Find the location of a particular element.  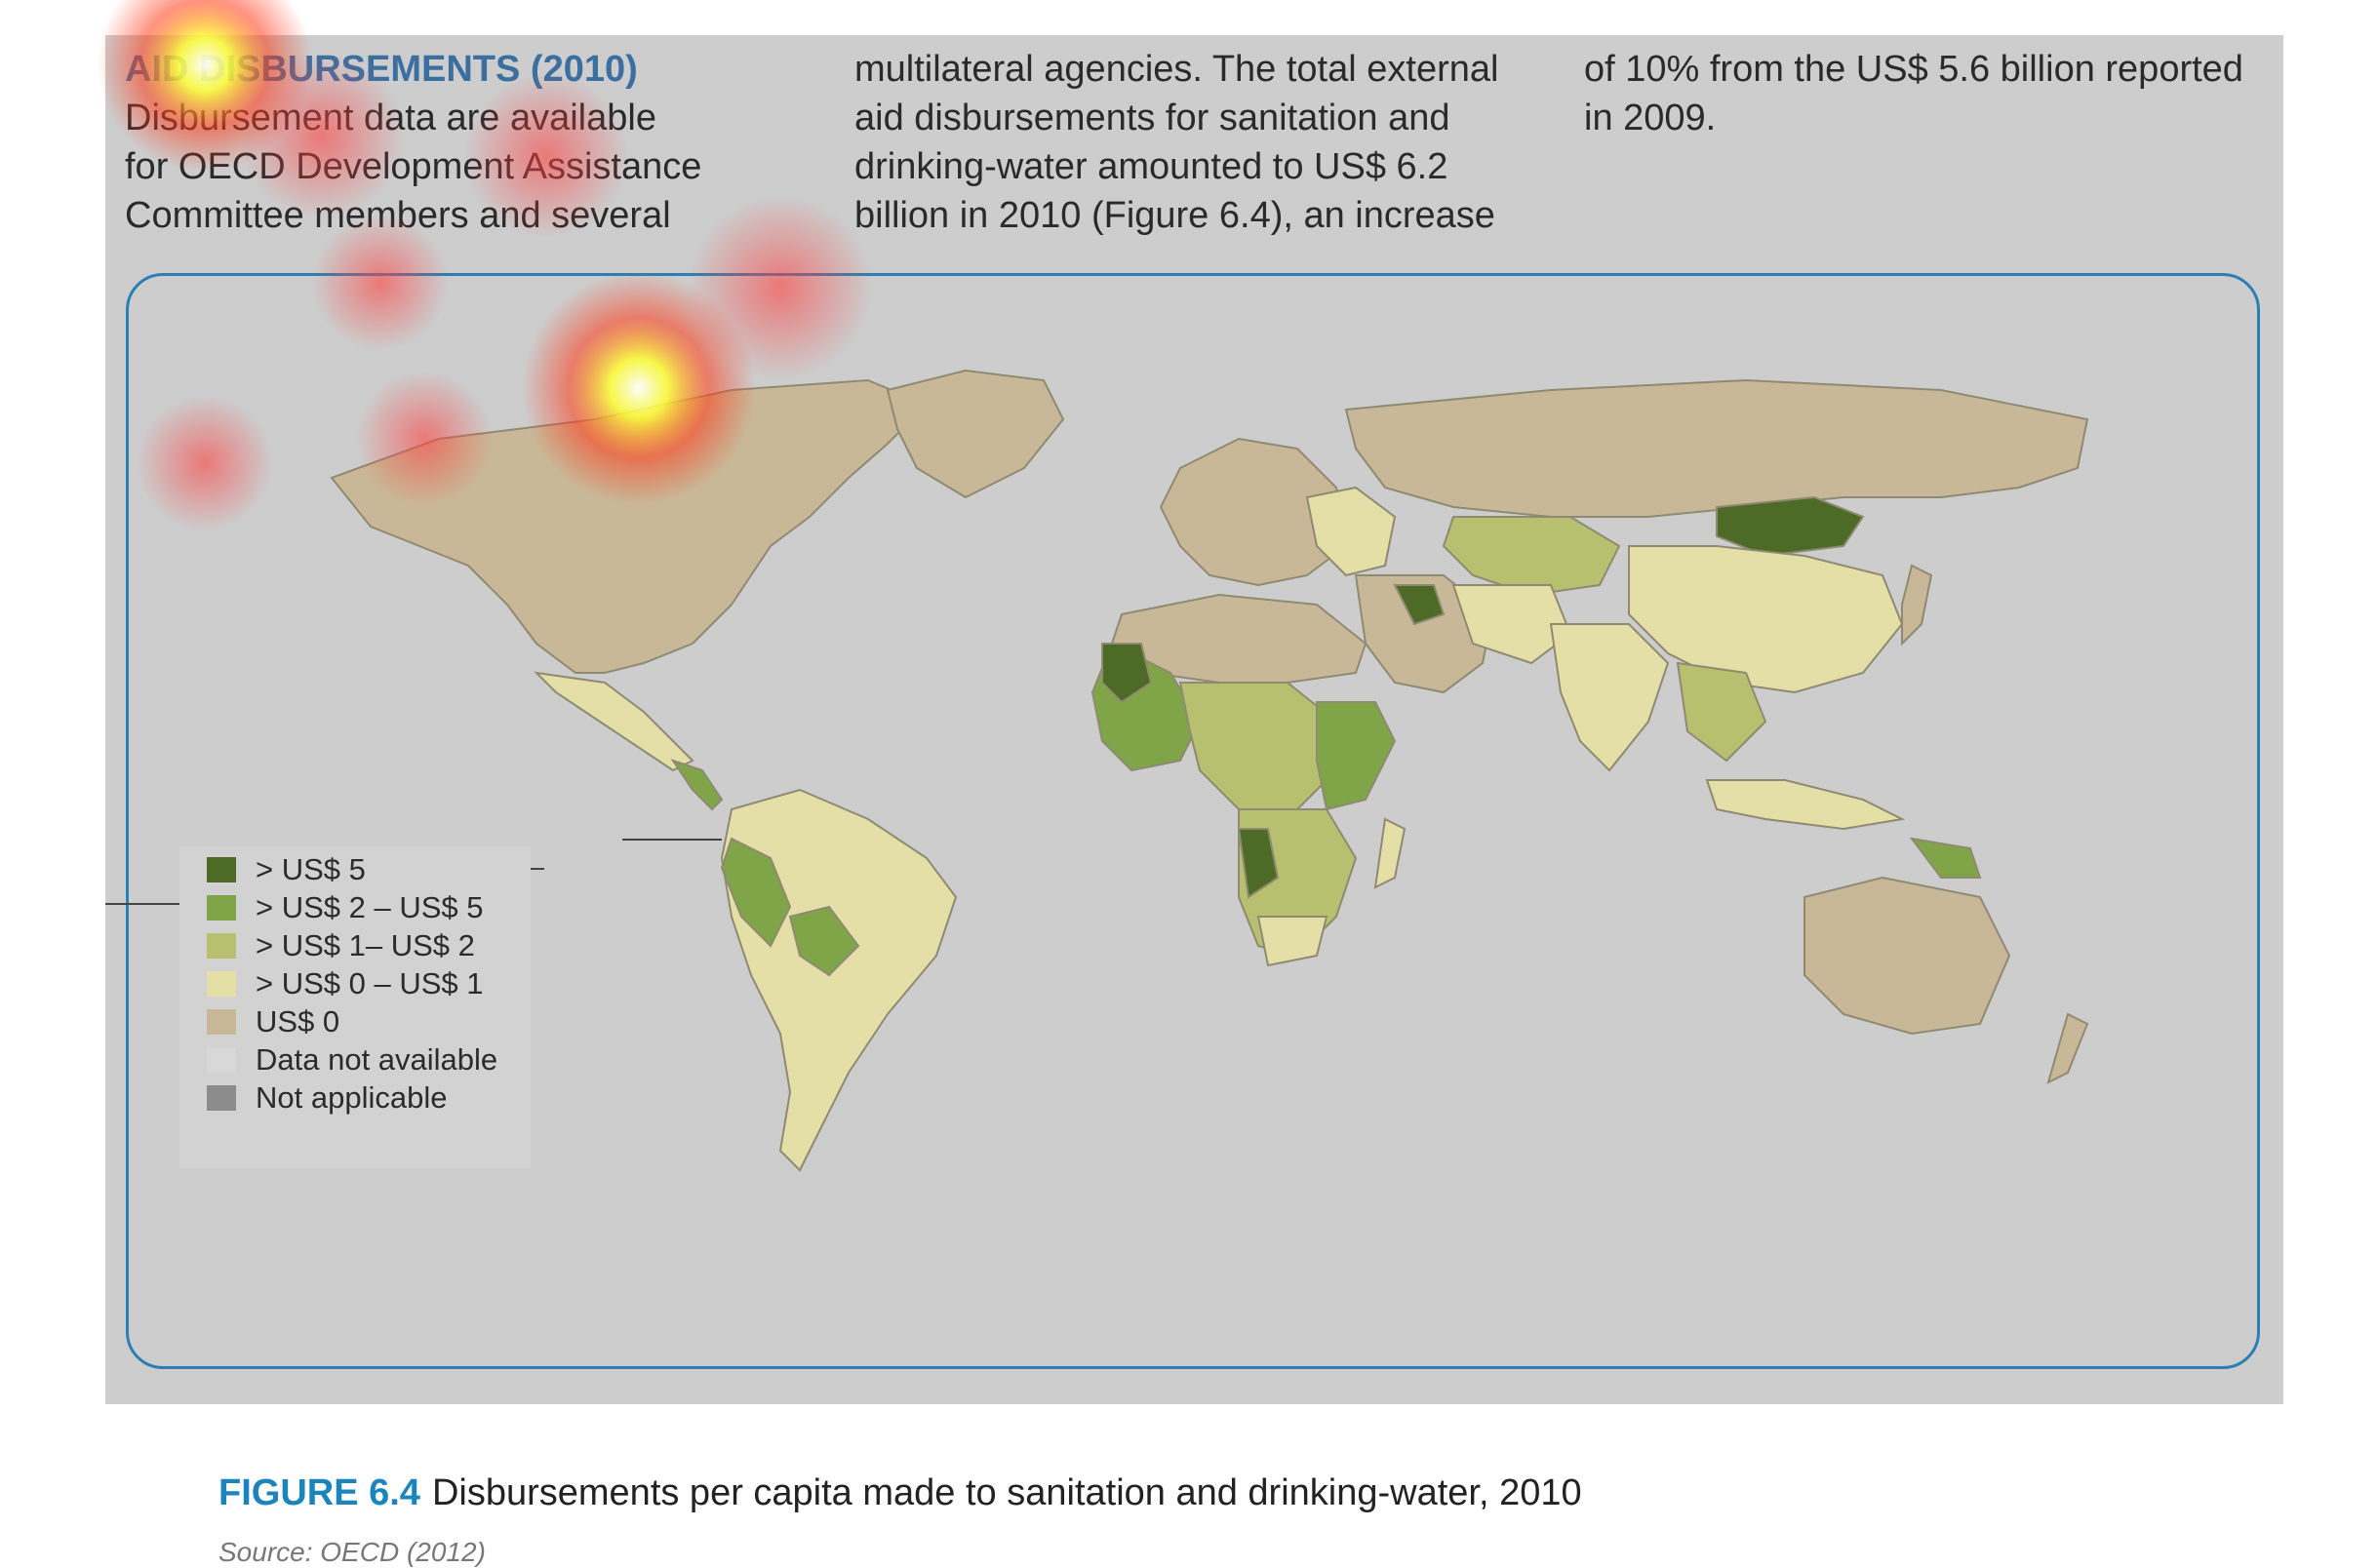

region-mongolia is located at coordinates (1790, 526).